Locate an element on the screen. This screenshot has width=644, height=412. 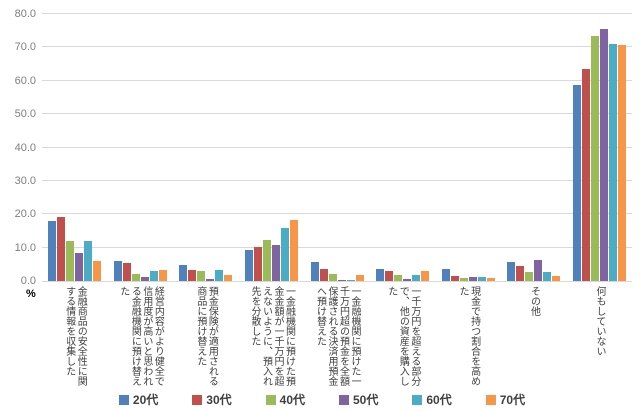
category-label: 何もしていない is located at coordinates (600, 339).